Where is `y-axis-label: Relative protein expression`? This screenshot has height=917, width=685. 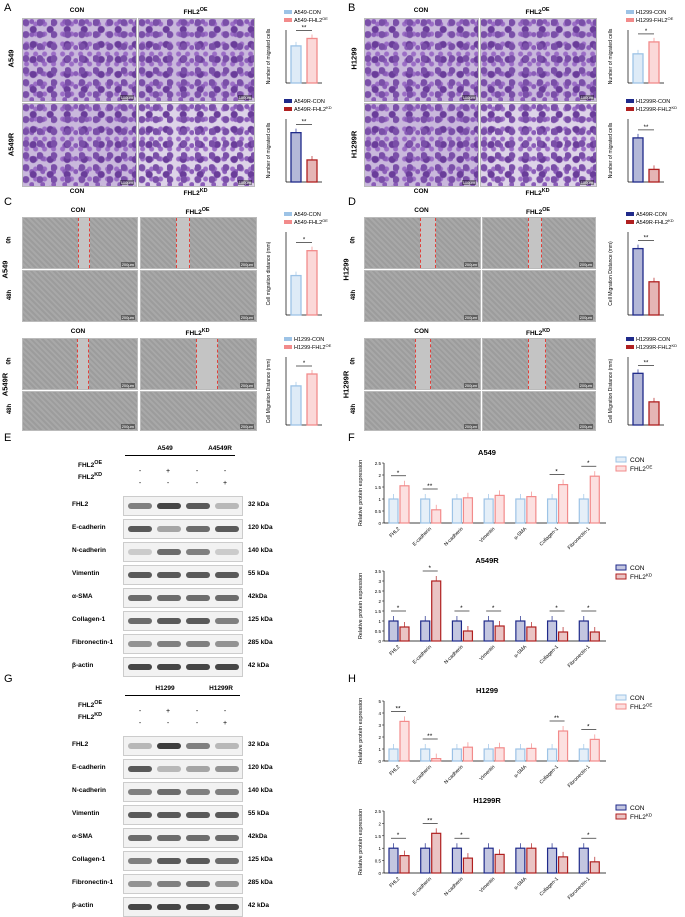
y-axis-label: Relative protein expression is located at coordinates (361, 606).